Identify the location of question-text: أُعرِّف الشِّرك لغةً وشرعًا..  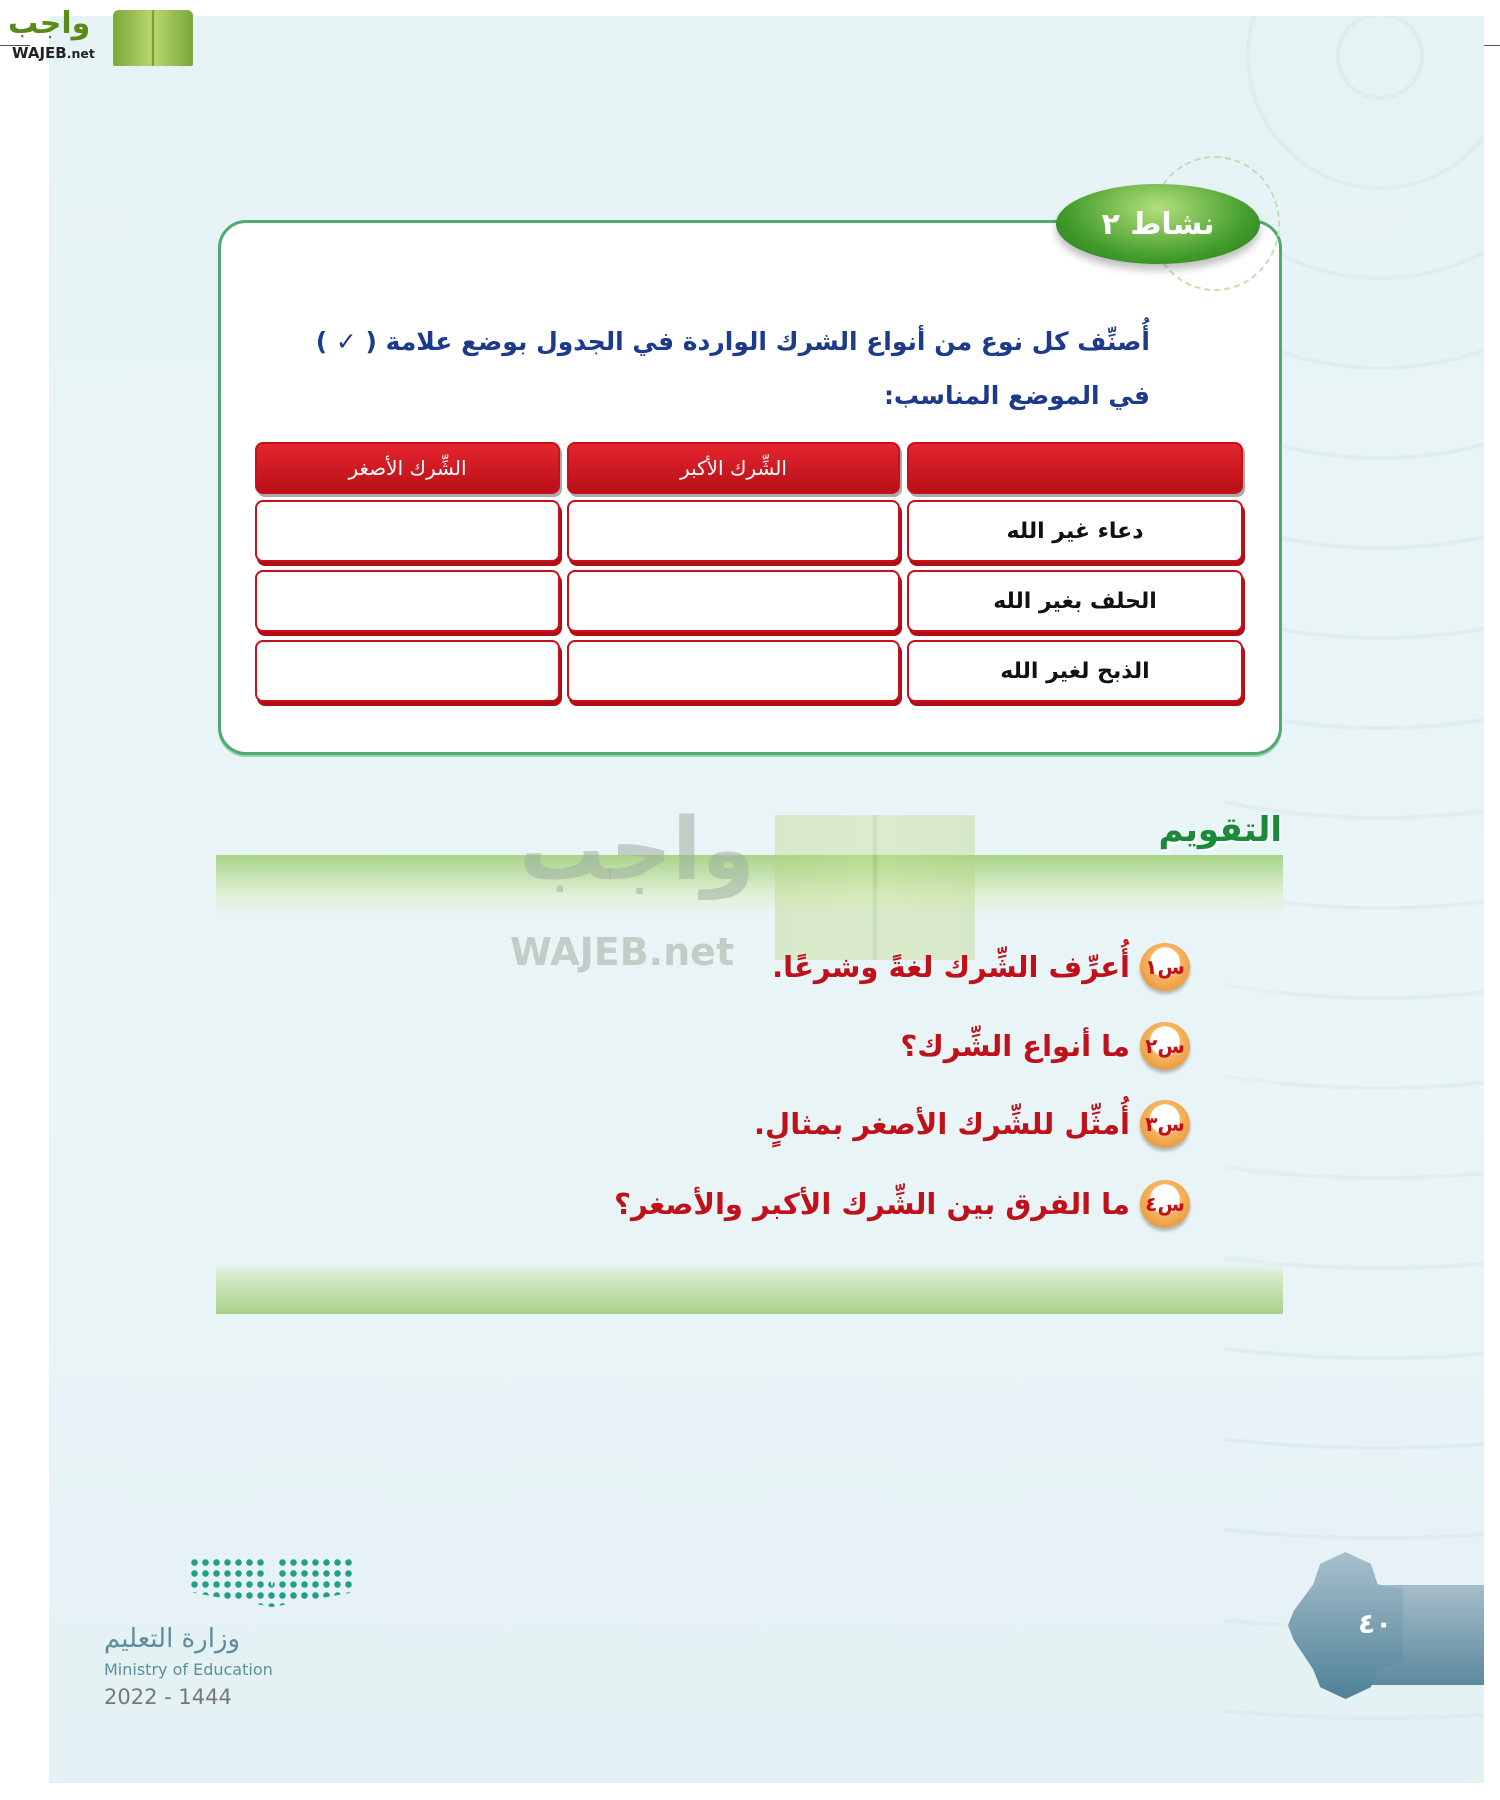
(951, 967).